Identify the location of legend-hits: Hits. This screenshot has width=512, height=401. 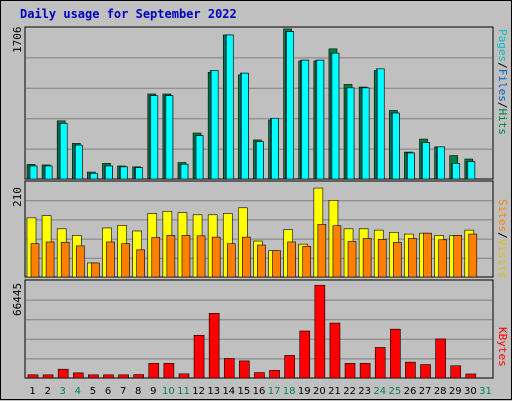
(502, 122).